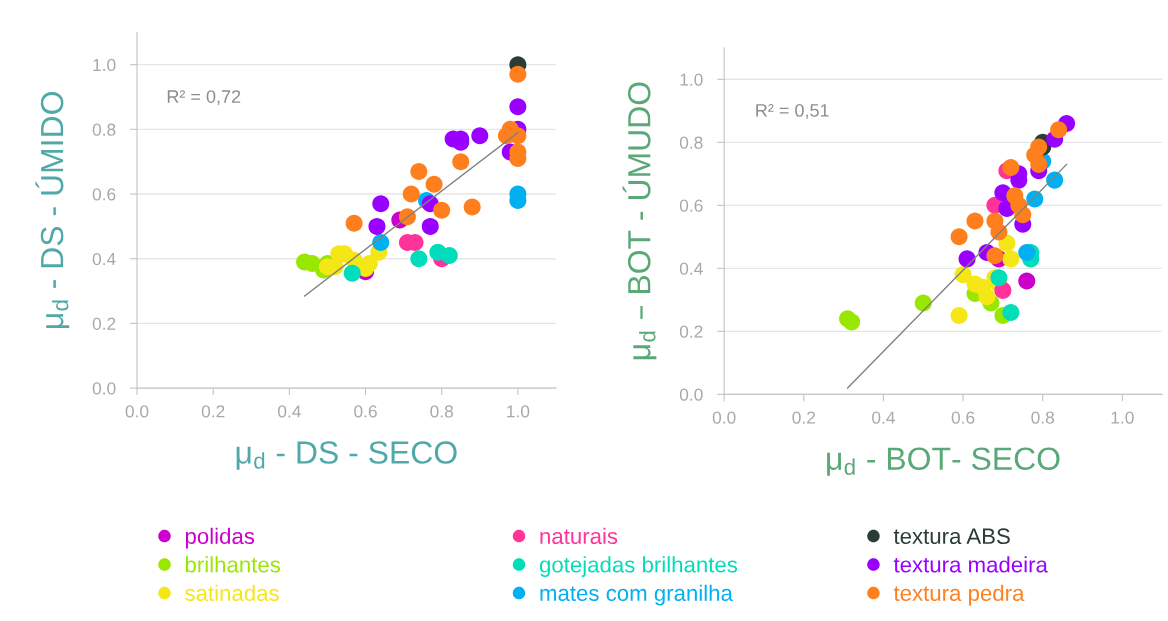 This screenshot has height=621, width=1168. Describe the element at coordinates (959, 595) in the screenshot. I see `legend-label: textura pedra` at that location.